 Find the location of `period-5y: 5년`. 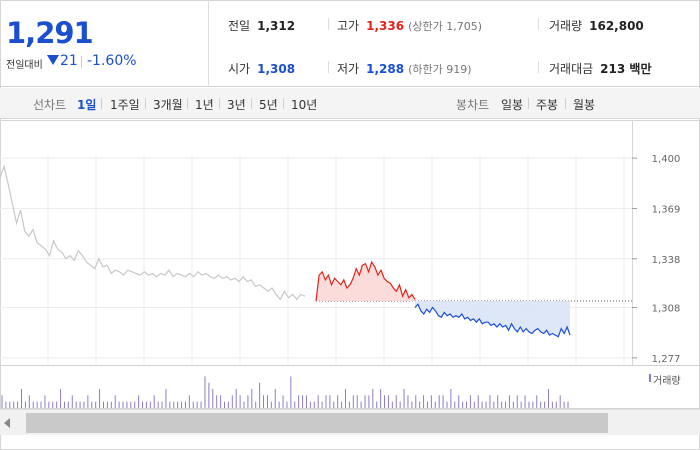

period-5y: 5년 is located at coordinates (268, 105).